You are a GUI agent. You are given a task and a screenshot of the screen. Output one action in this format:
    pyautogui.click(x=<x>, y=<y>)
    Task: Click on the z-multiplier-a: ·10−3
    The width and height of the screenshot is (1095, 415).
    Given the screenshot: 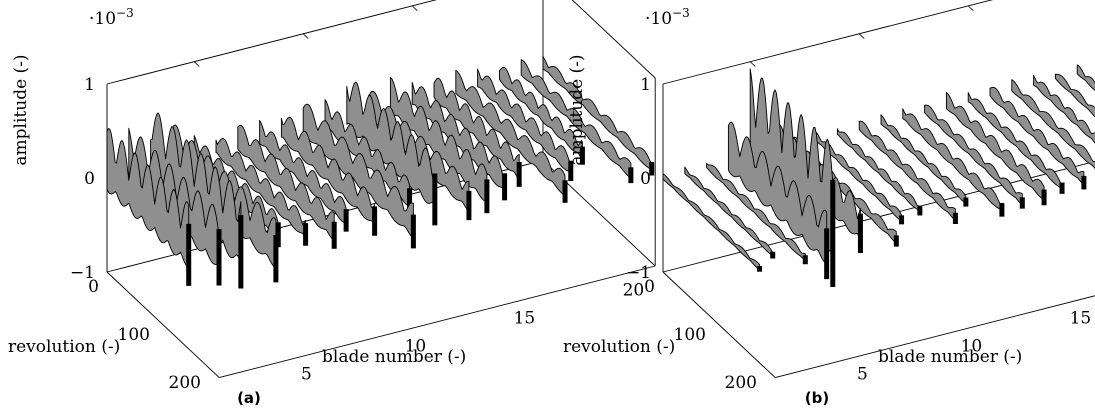 What is the action you would take?
    pyautogui.click(x=111, y=17)
    